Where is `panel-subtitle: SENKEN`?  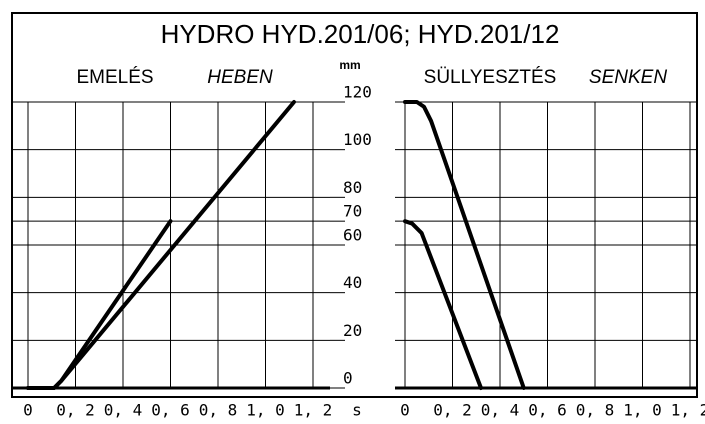
panel-subtitle: SENKEN is located at coordinates (628, 77).